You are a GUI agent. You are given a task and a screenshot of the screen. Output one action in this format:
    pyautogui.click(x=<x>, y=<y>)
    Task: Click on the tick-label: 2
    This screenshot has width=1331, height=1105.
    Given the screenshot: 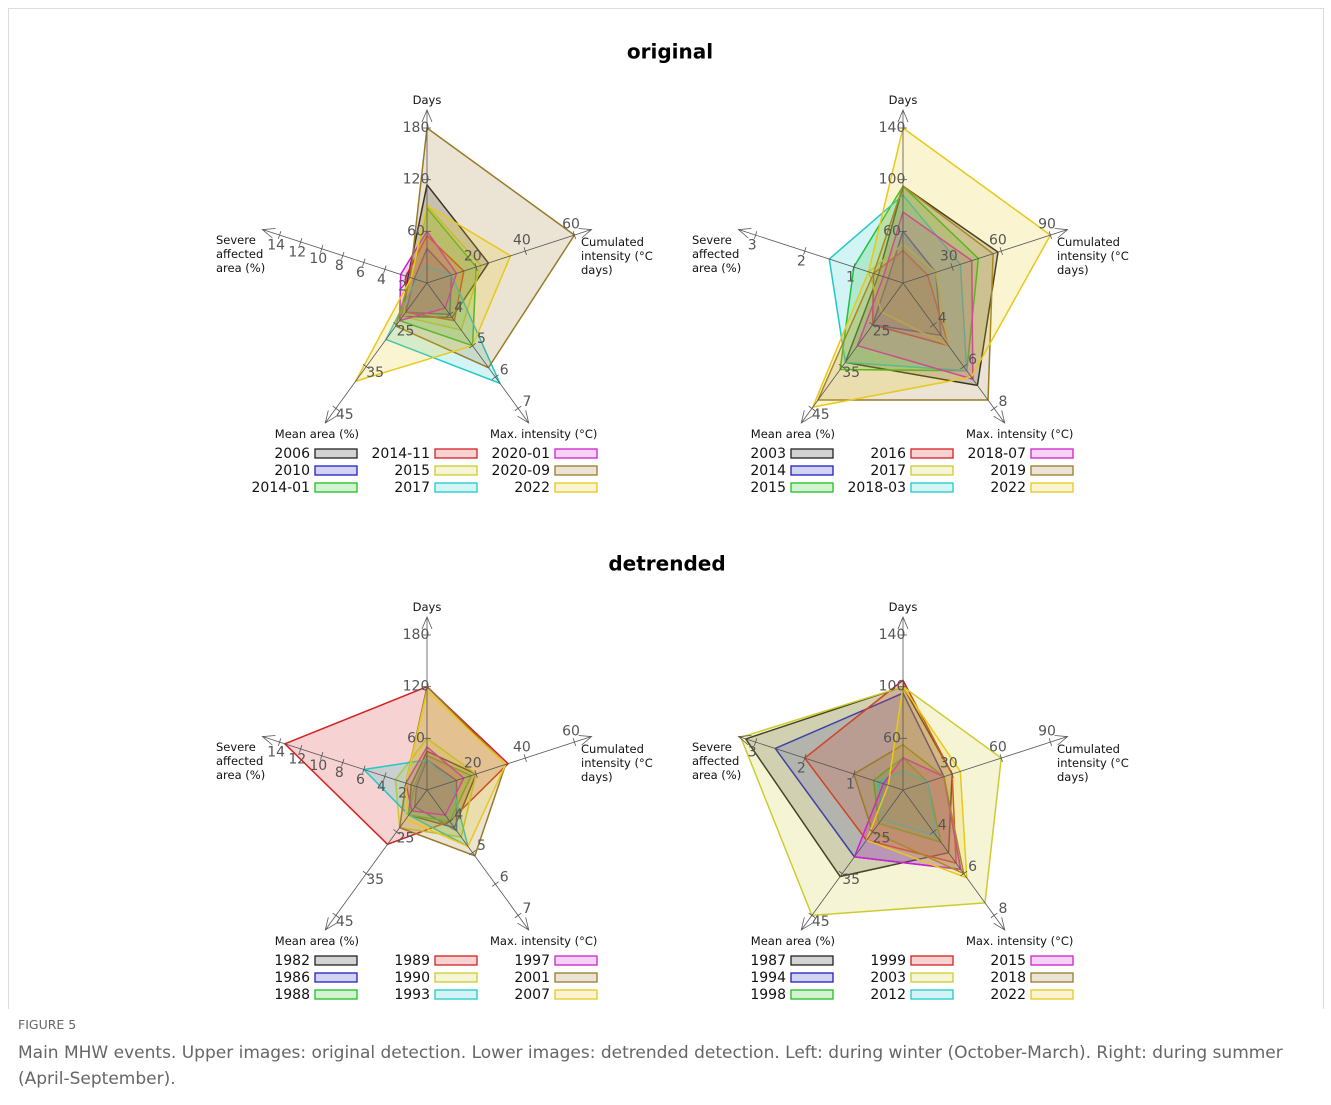 What is the action you would take?
    pyautogui.click(x=402, y=794)
    